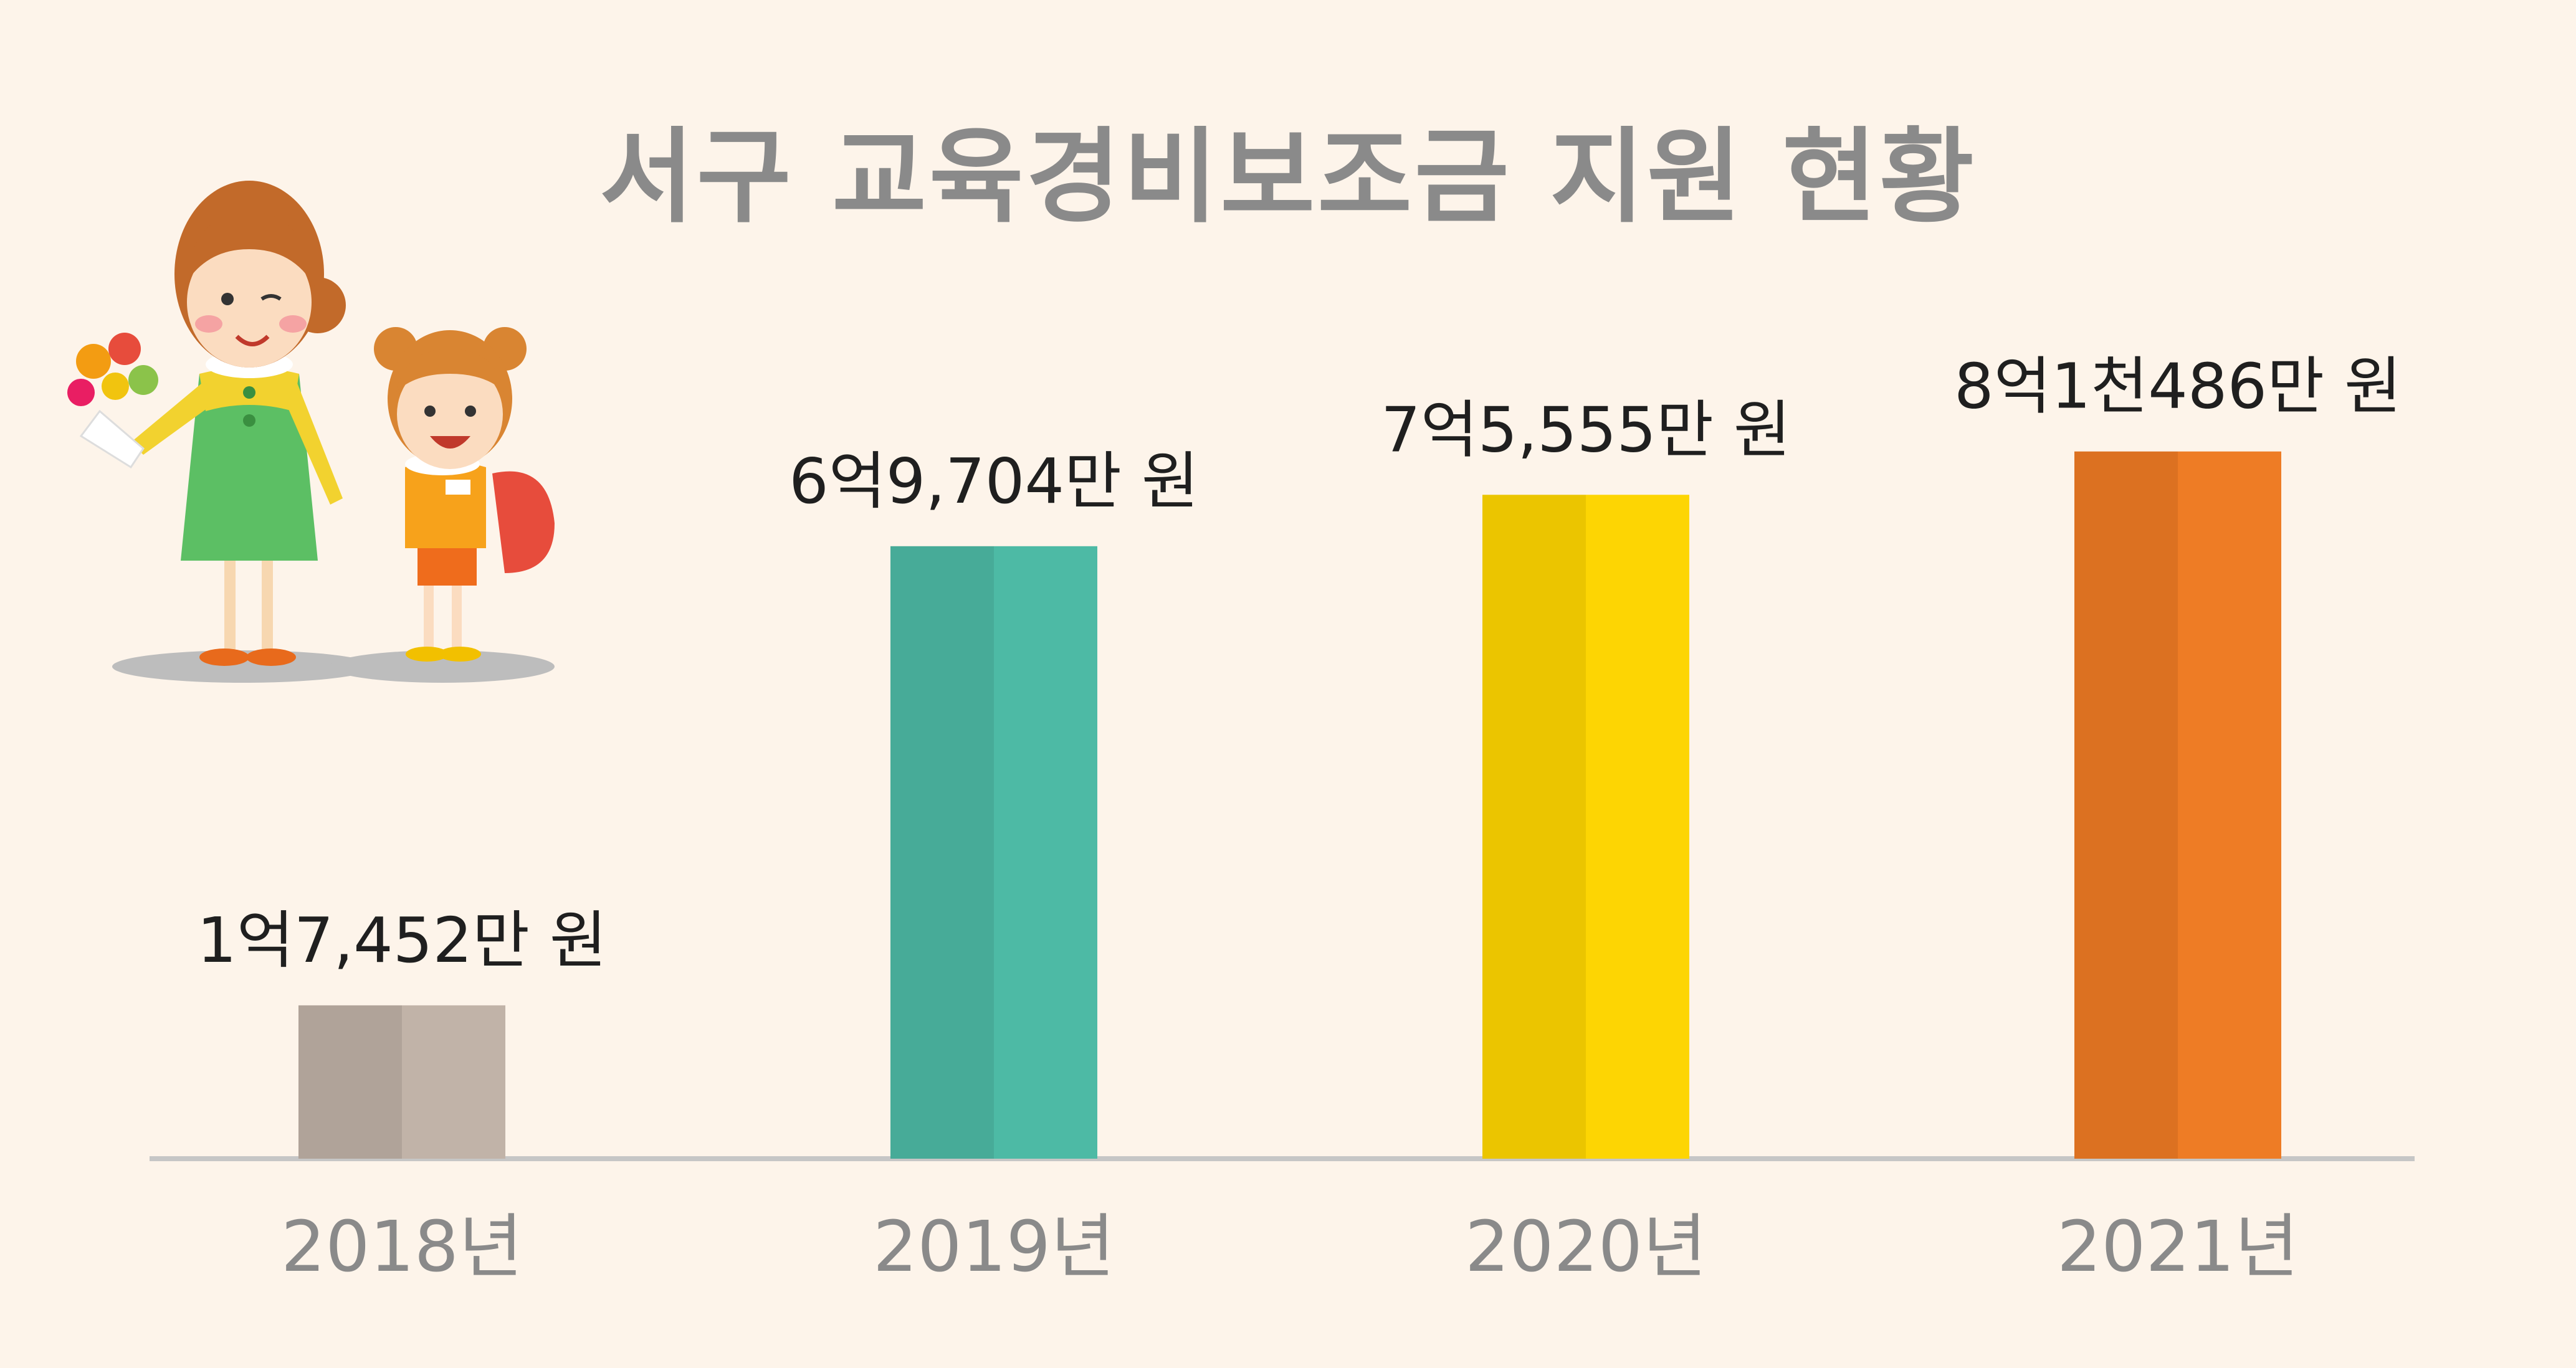 The image size is (2576, 1368). Describe the element at coordinates (1534, 827) in the screenshot. I see `bar-2-left-half` at that location.